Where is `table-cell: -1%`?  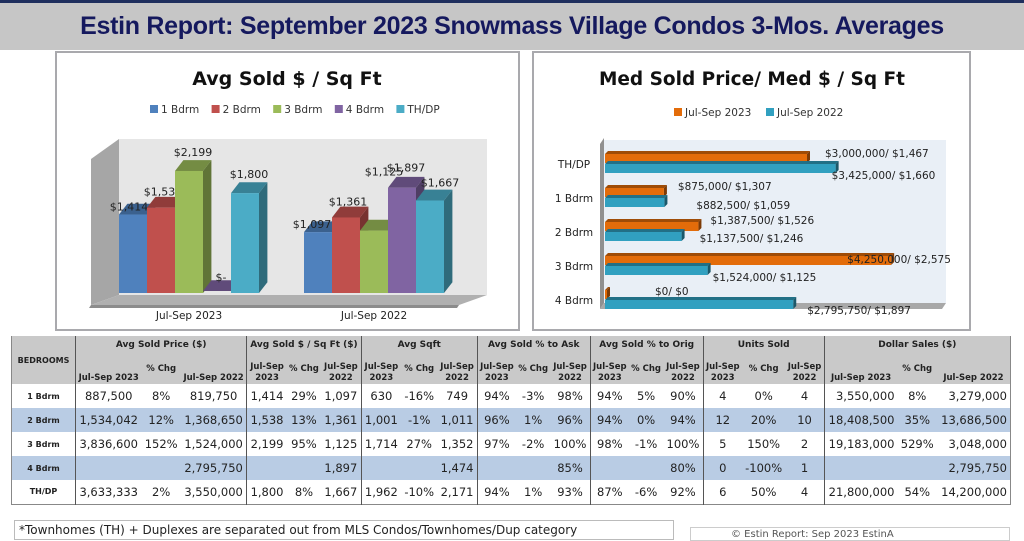
table-cell: -1% is located at coordinates (646, 444).